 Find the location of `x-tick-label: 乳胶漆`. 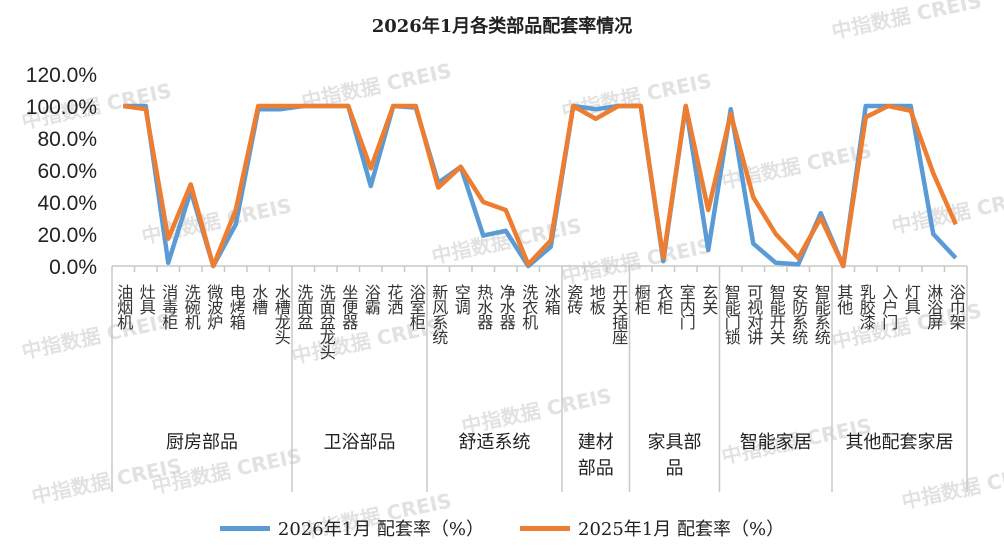

x-tick-label: 乳胶漆 is located at coordinates (866, 306).